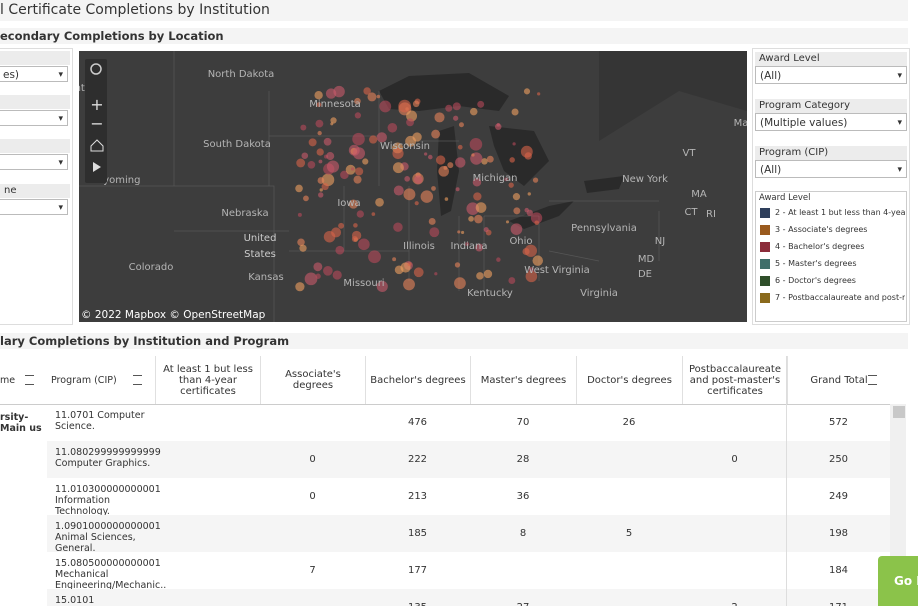 This screenshot has height=606, width=918. What do you see at coordinates (541, 215) in the screenshot?
I see `lake-erie` at bounding box center [541, 215].